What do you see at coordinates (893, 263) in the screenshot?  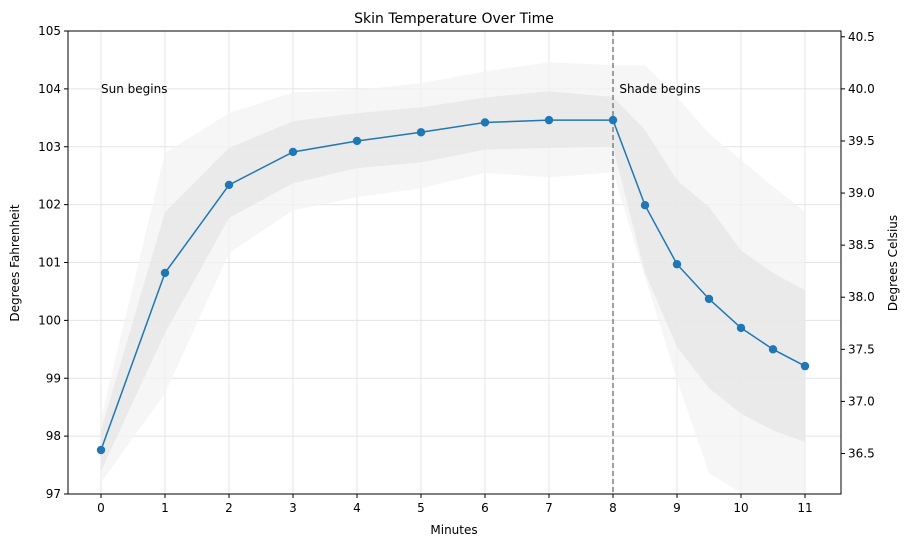 I see `y-axis-right-label: Degrees Celsius` at bounding box center [893, 263].